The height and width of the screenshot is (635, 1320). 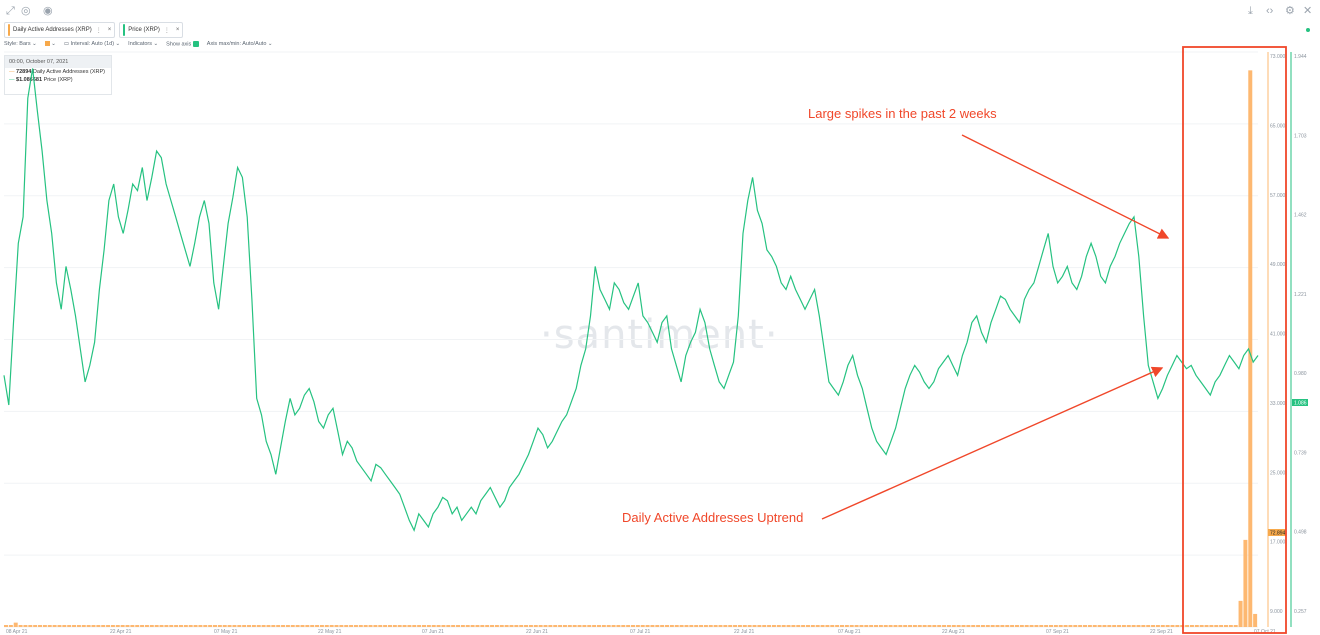 What do you see at coordinates (9, 30) in the screenshot?
I see `series-color-swatch` at bounding box center [9, 30].